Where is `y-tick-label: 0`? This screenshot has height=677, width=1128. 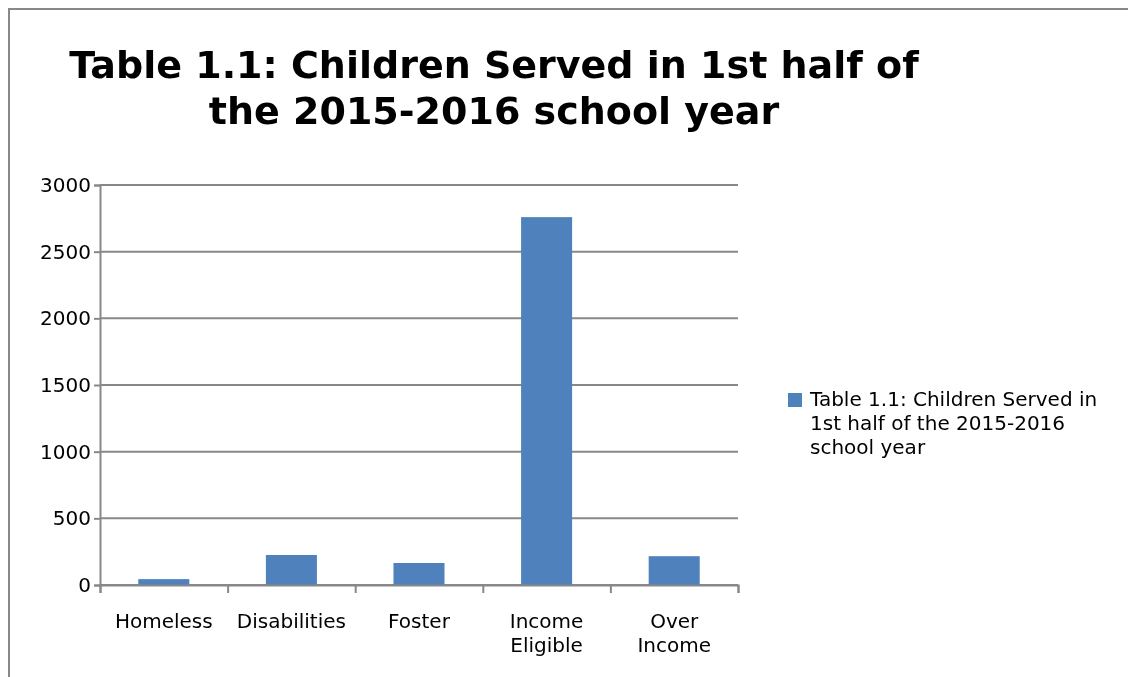
y-tick-label: 0 is located at coordinates (84, 584).